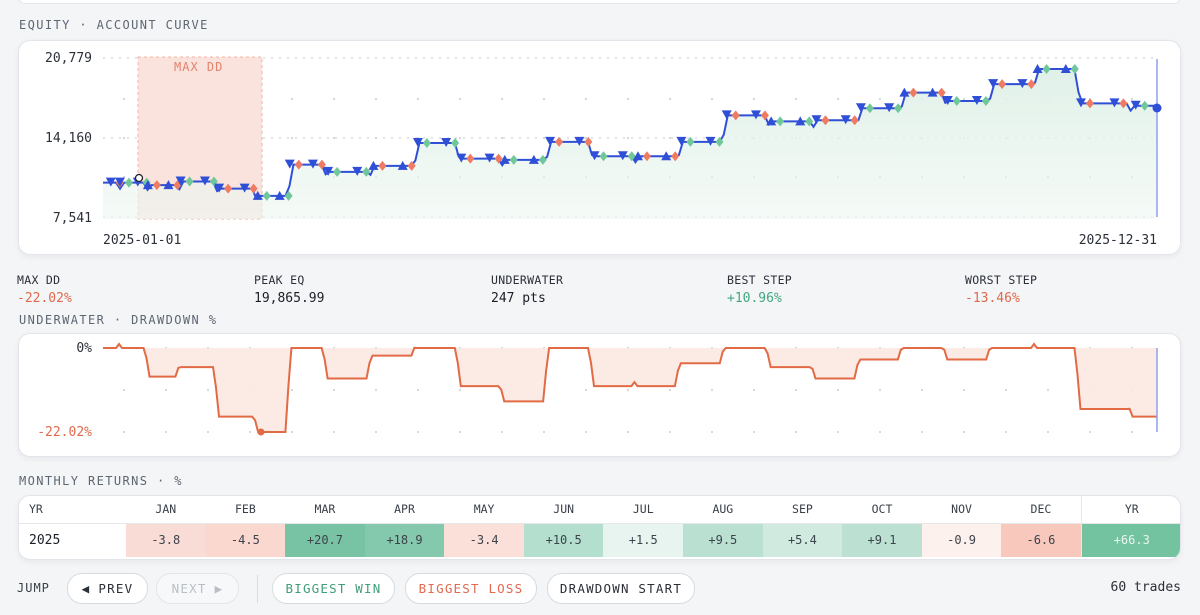  What do you see at coordinates (245, 540) in the screenshot?
I see `month-cell: -4.5` at bounding box center [245, 540].